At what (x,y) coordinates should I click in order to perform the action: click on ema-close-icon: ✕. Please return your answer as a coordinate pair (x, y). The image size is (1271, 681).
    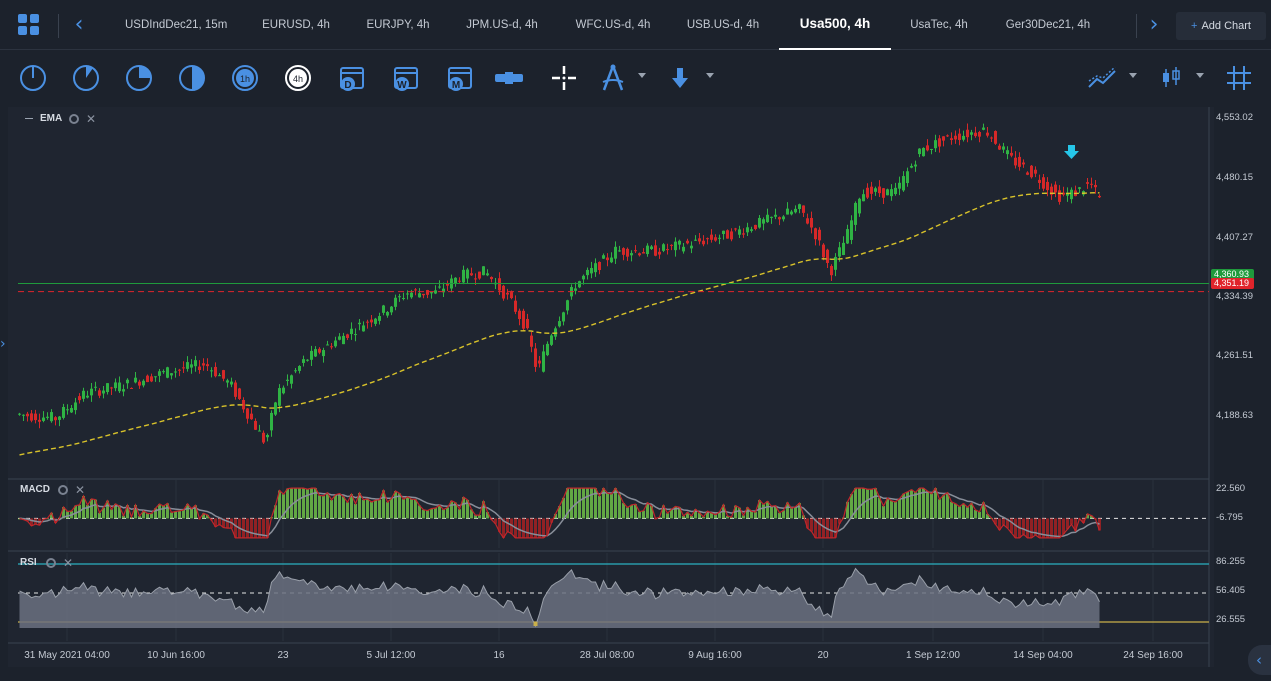
    Looking at the image, I should click on (91, 119).